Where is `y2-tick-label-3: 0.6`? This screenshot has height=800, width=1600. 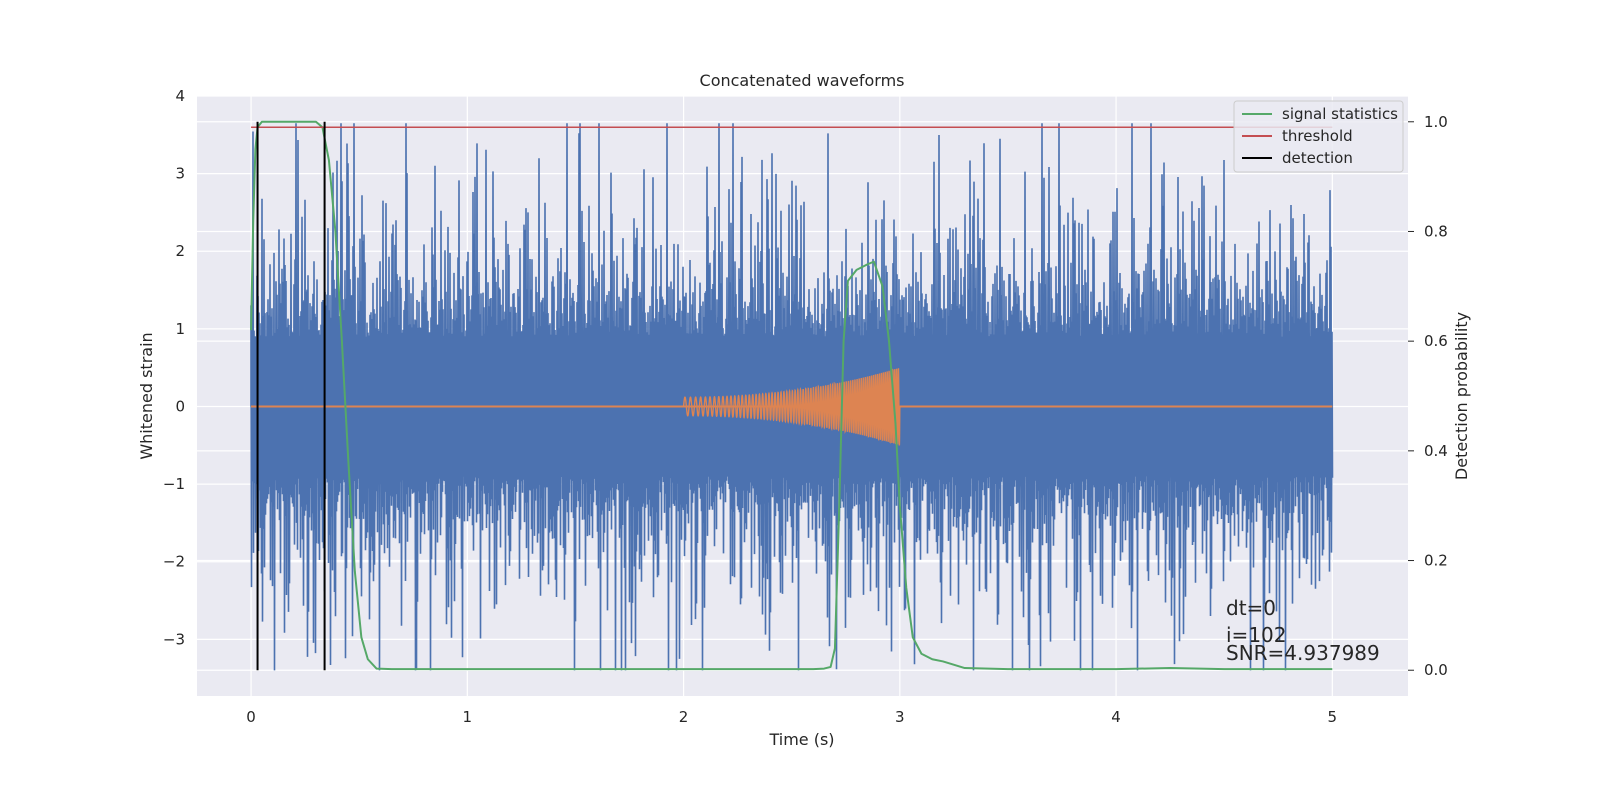 y2-tick-label-3: 0.6 is located at coordinates (1436, 341).